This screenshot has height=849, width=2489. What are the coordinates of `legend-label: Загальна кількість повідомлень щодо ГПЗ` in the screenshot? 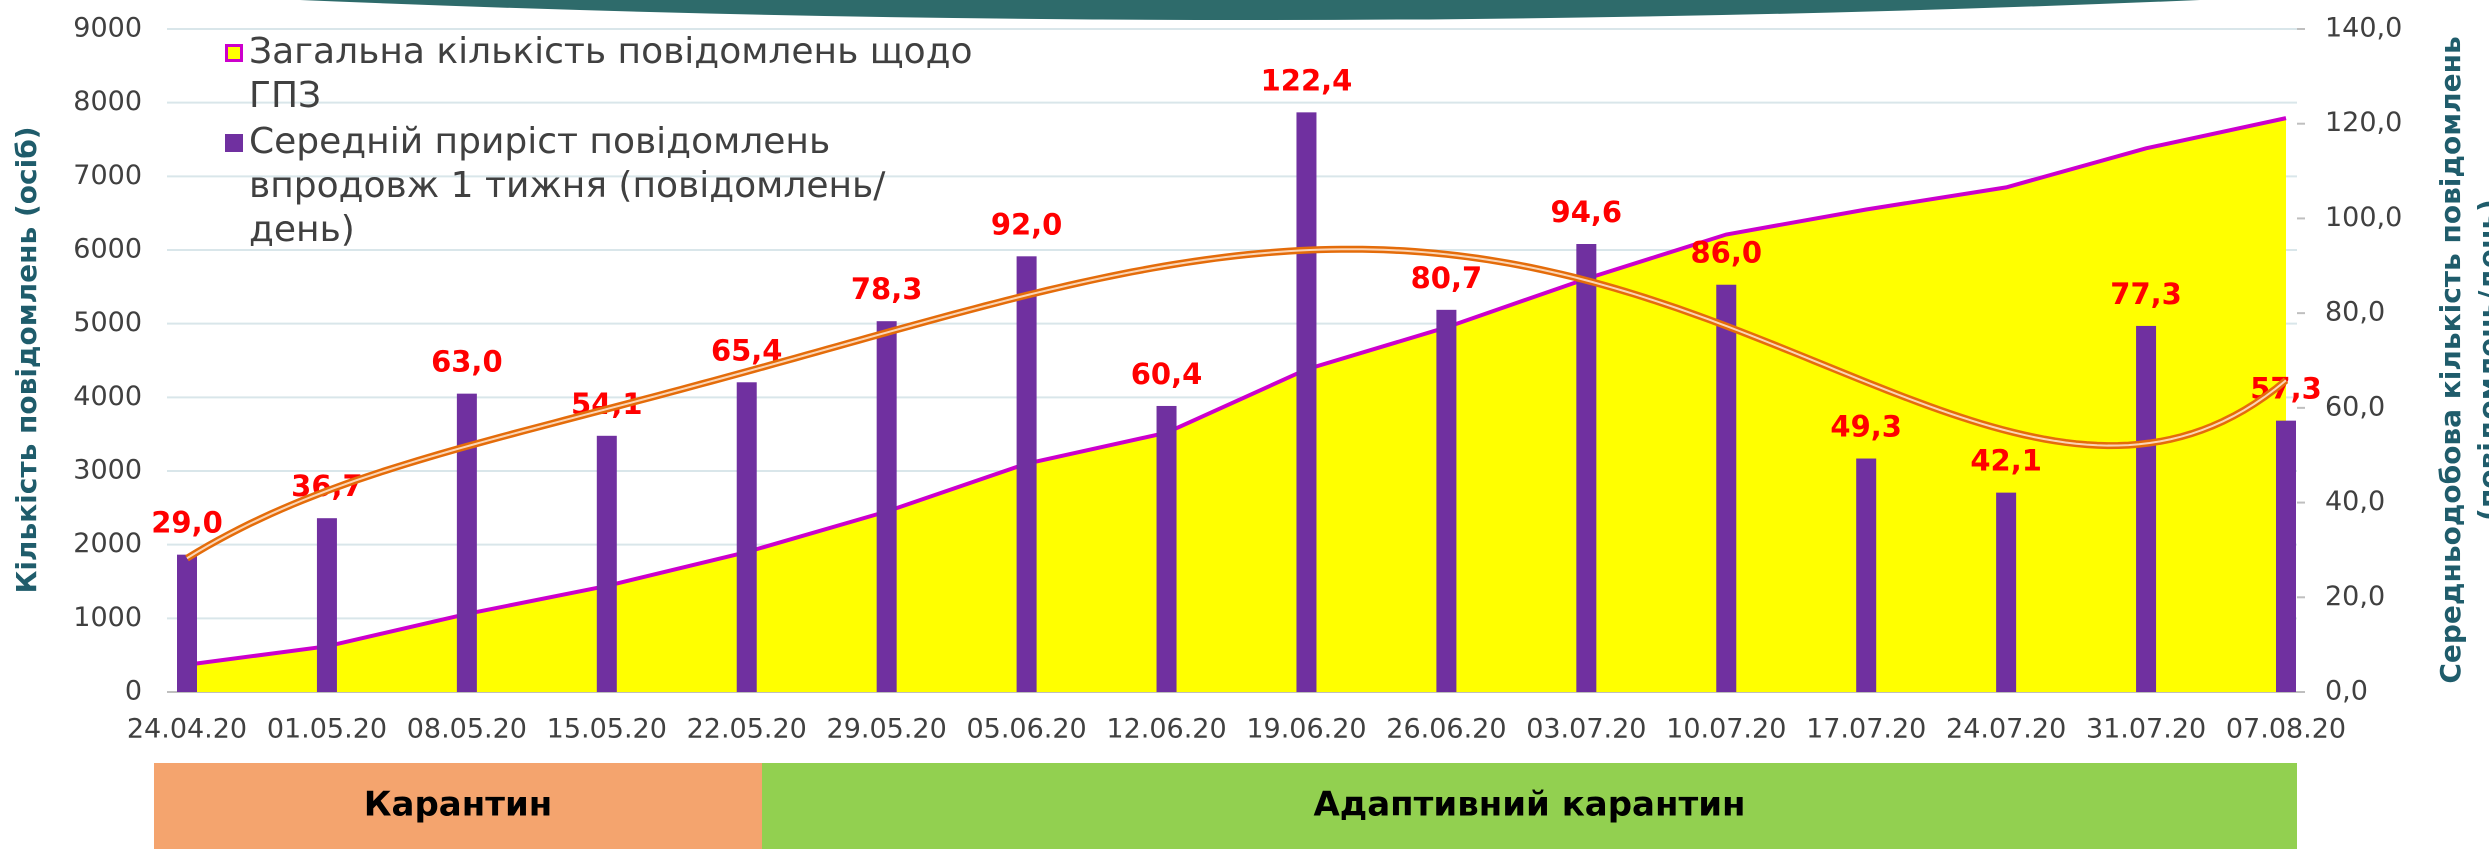 It's located at (611, 73).